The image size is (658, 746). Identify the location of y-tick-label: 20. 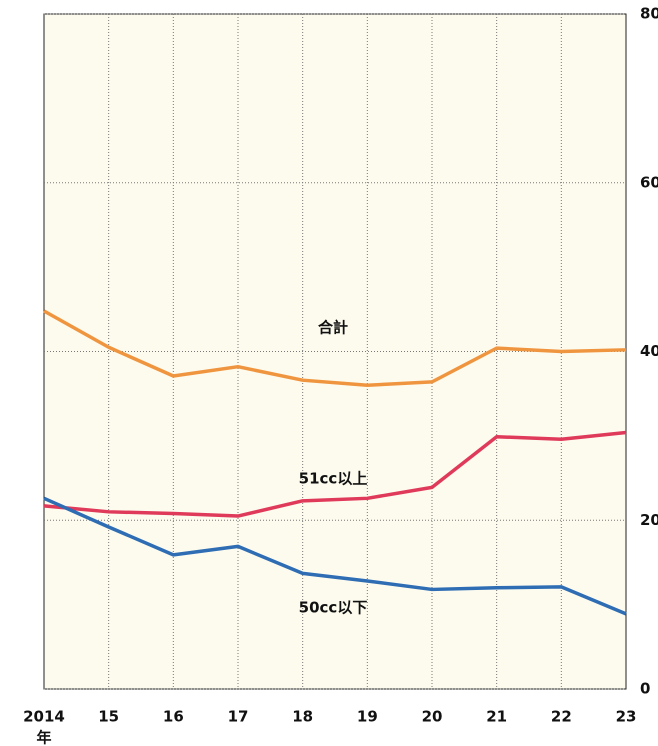
(649, 520).